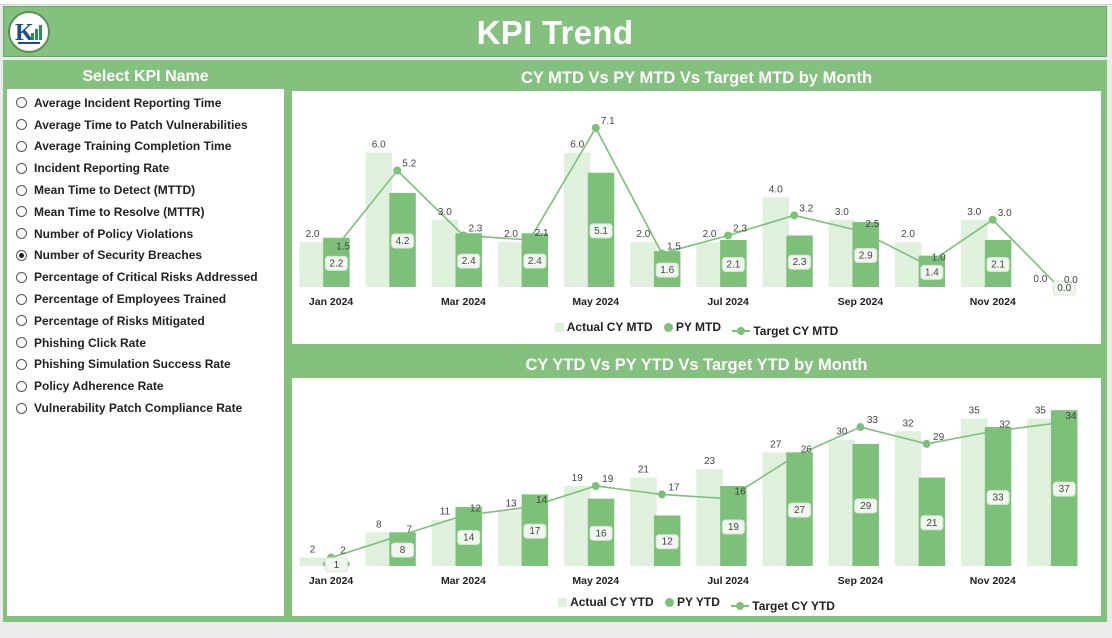 The image size is (1112, 638). What do you see at coordinates (872, 224) in the screenshot?
I see `data-label-target: 2.5` at bounding box center [872, 224].